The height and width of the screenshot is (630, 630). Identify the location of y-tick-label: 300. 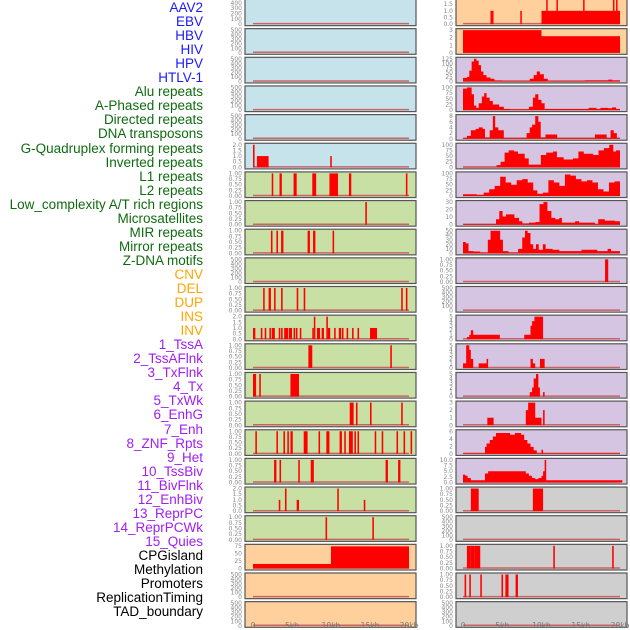
(237, 125).